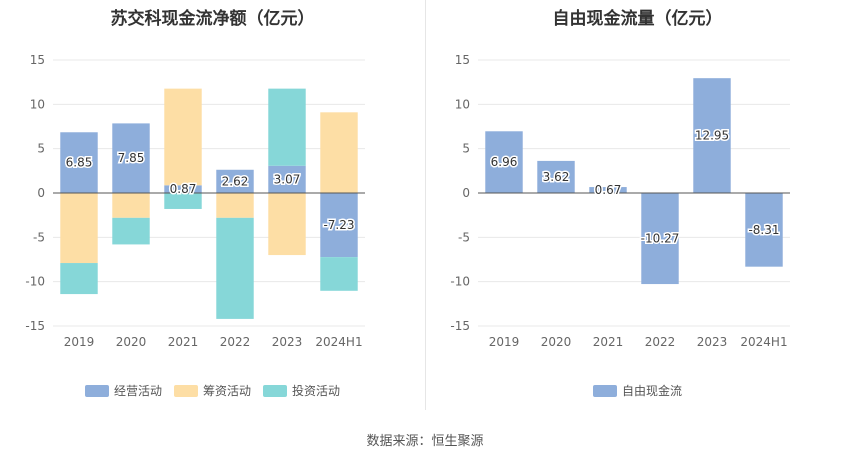  I want to click on legend-item: 经营活动, so click(123, 390).